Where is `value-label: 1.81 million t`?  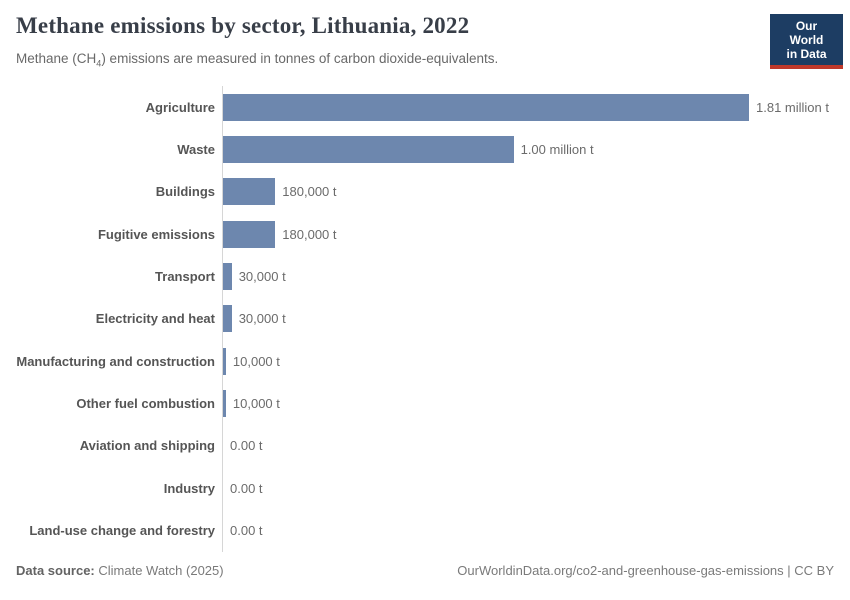
value-label: 1.81 million t is located at coordinates (792, 107).